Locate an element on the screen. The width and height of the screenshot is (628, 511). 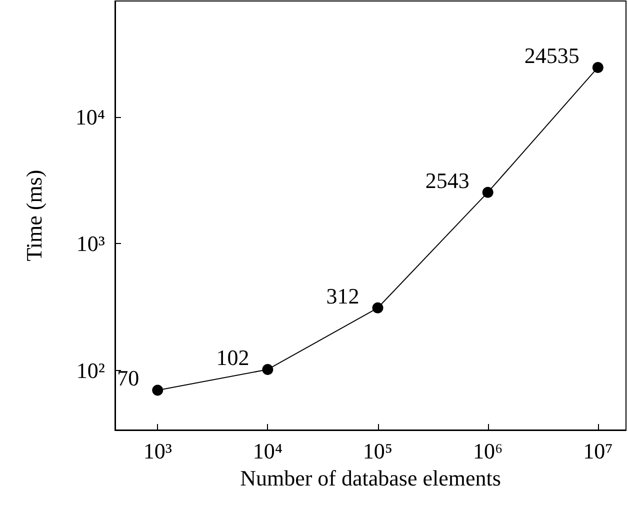
data-label: 312 is located at coordinates (343, 295).